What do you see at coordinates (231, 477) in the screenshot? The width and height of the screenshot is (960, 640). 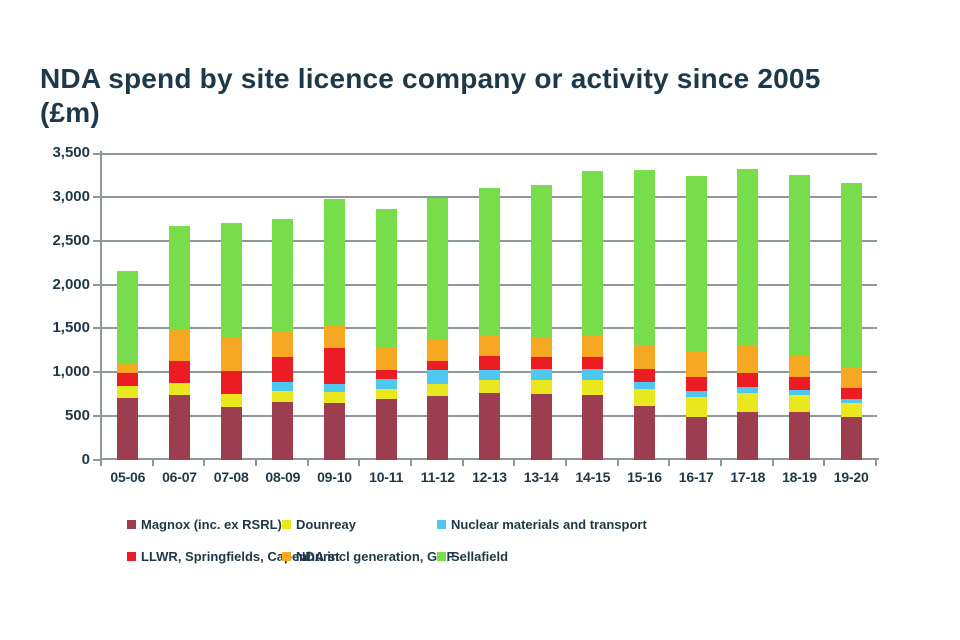 I see `x-axis-label: 07-08` at bounding box center [231, 477].